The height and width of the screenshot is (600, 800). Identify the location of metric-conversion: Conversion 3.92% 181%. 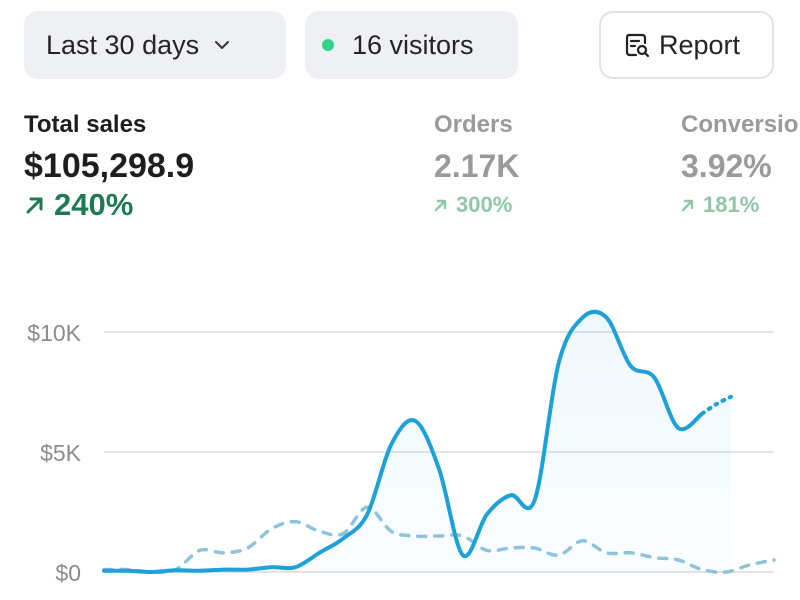
(740, 166).